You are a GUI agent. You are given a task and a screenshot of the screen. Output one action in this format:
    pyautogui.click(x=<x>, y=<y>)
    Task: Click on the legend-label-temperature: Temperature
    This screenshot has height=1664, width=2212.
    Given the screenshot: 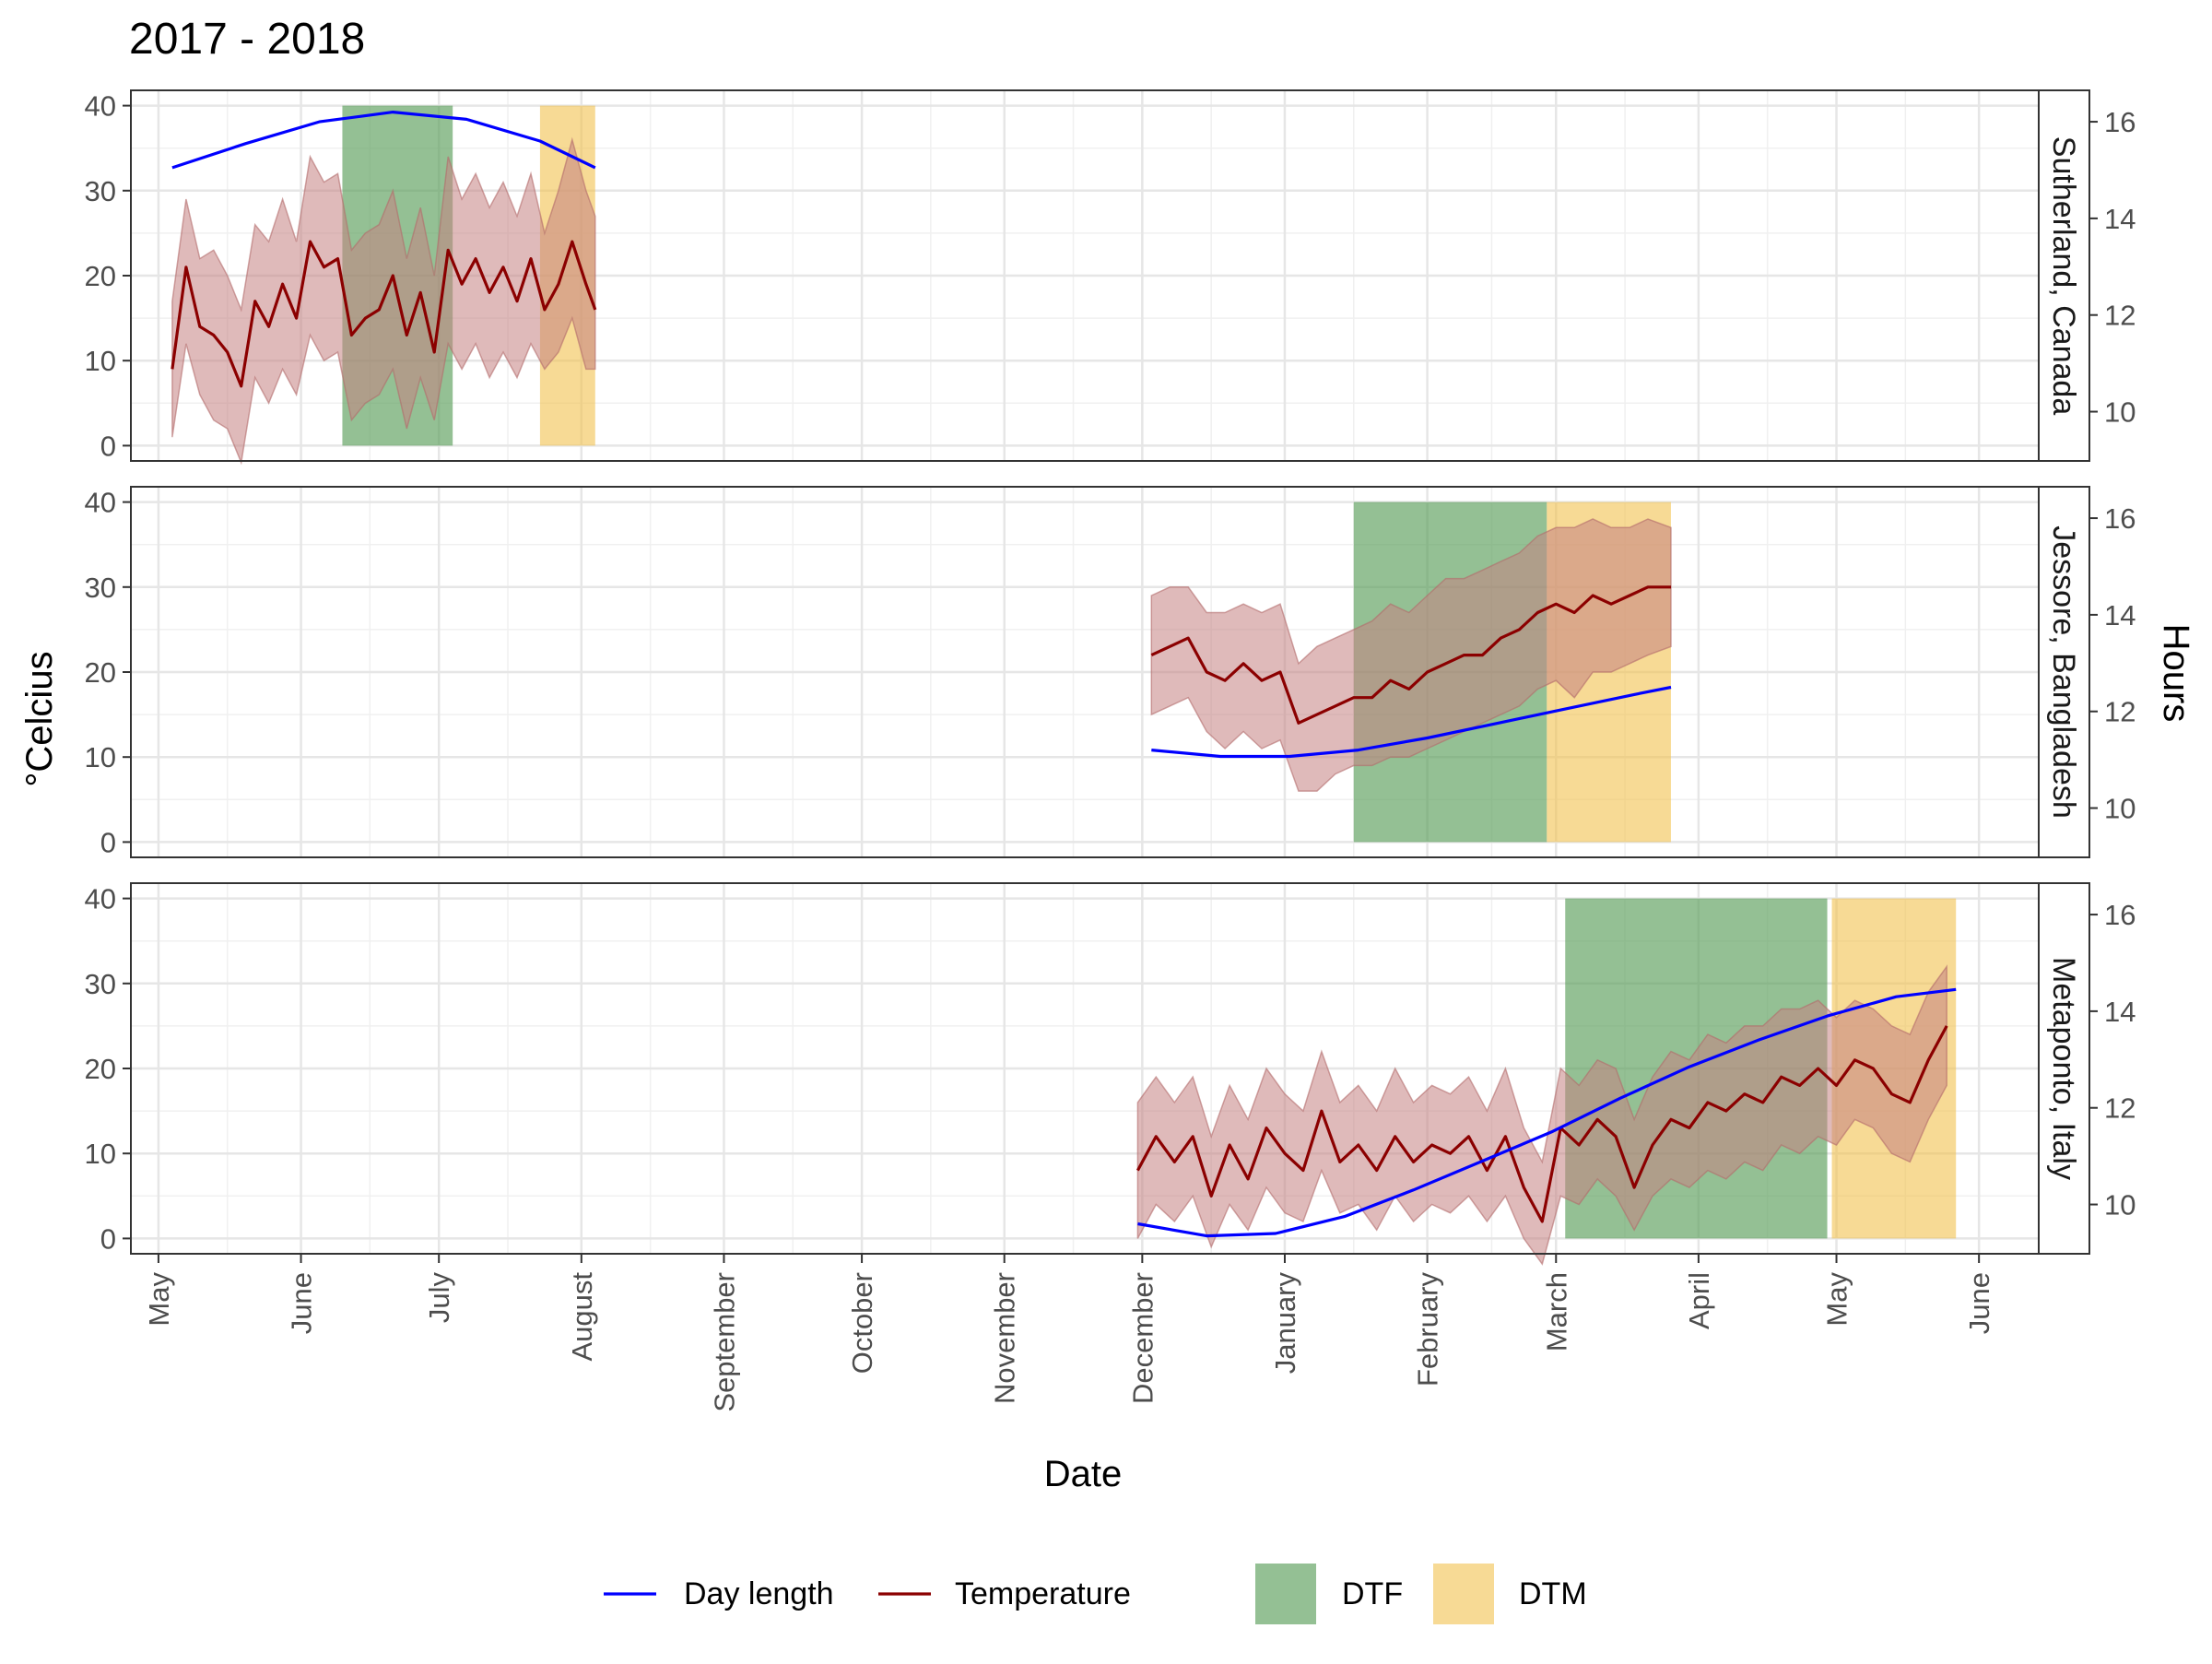 What is the action you would take?
    pyautogui.click(x=1043, y=1593)
    